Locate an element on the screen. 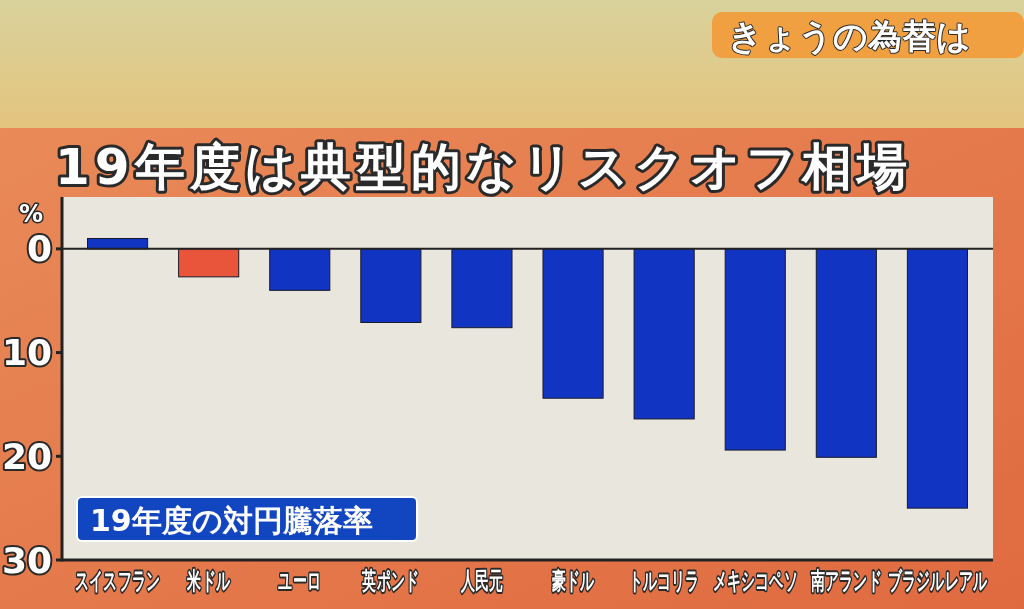  chart-title: 19年度は典型的なリスクオフ相場 is located at coordinates (483, 167).